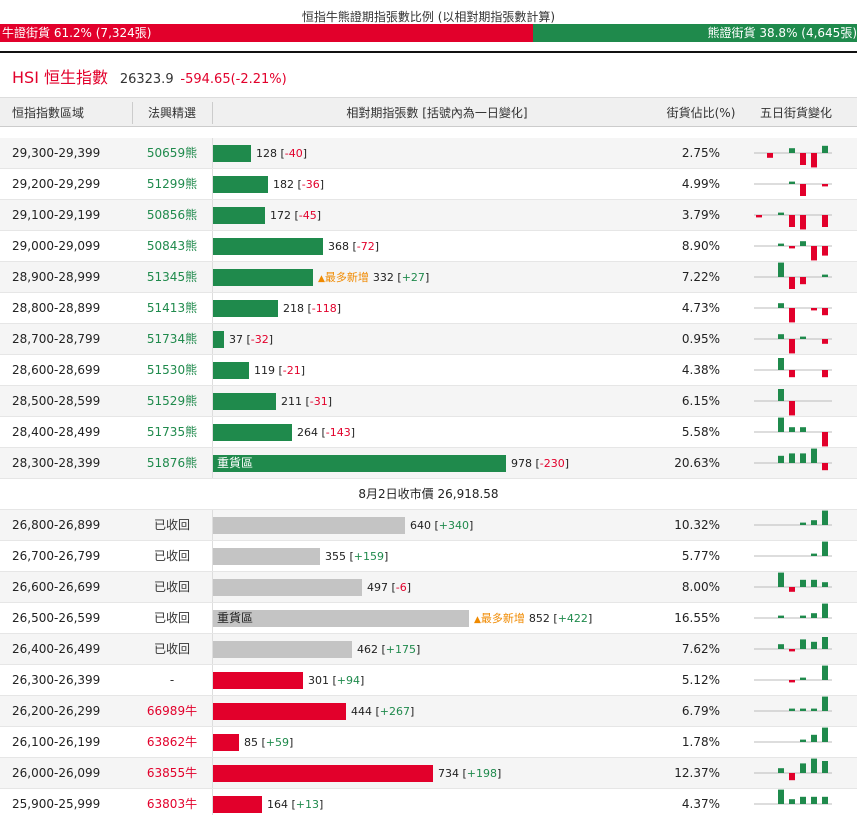  Describe the element at coordinates (171, 618) in the screenshot. I see `pick-cell: 已收回` at that location.